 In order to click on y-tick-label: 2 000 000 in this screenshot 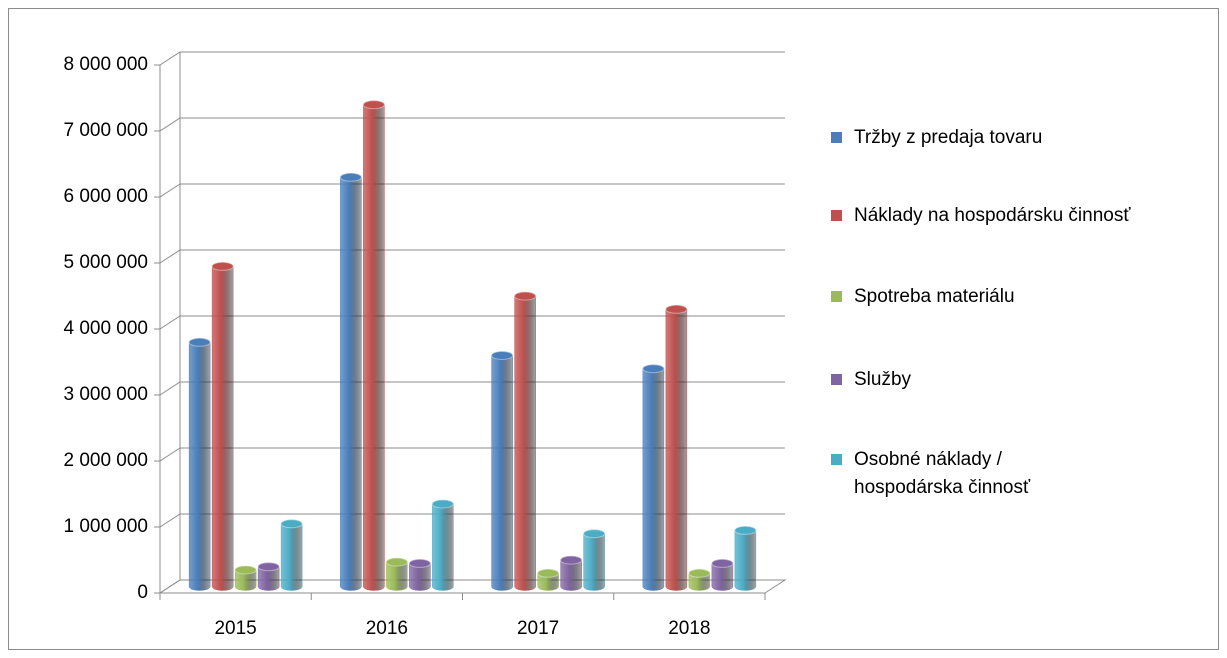, I will do `click(105, 460)`.